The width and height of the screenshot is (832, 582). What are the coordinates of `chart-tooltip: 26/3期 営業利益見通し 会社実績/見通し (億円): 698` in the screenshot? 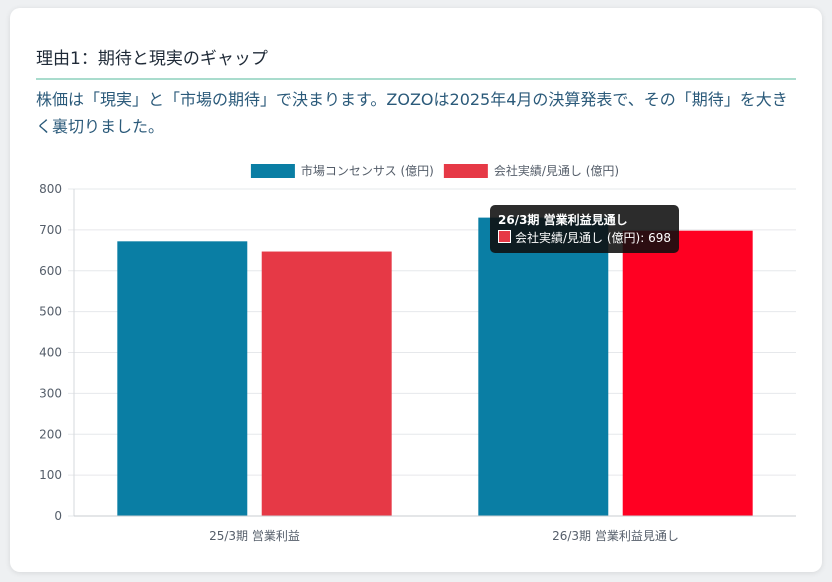 It's located at (584, 229).